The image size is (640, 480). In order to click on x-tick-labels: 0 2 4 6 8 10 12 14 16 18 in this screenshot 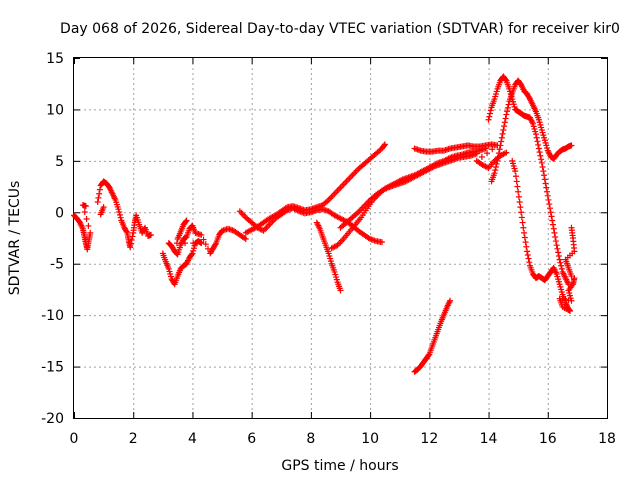, I will do `click(343, 439)`.